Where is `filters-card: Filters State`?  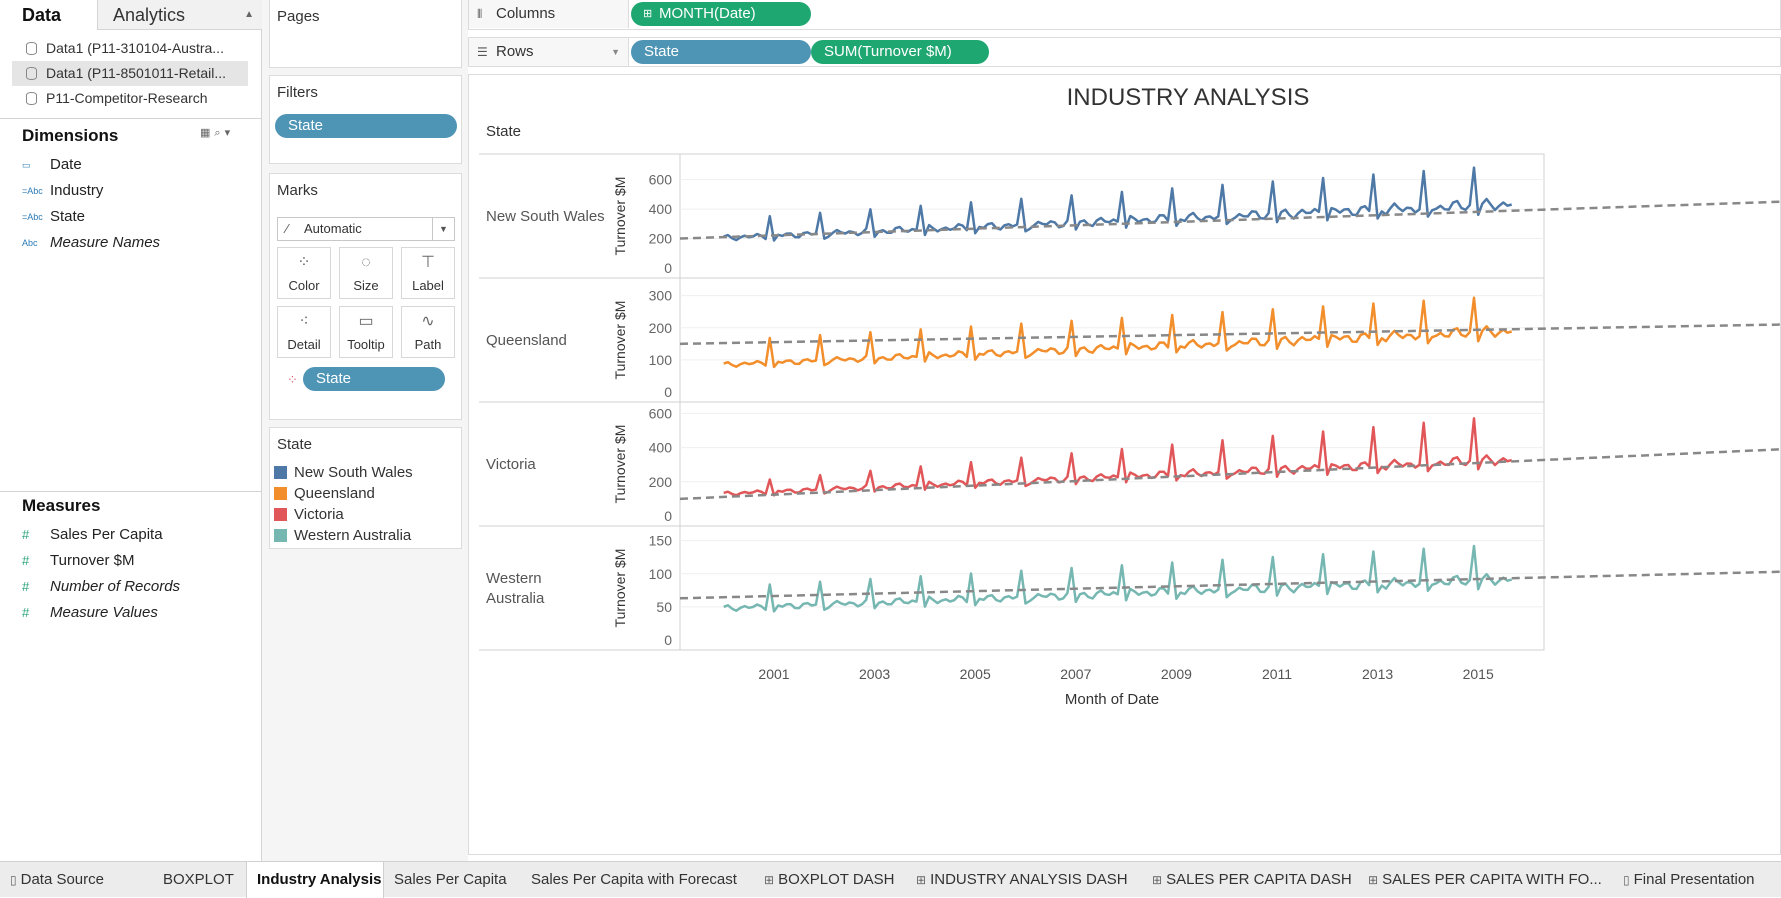 filters-card: Filters State is located at coordinates (365, 119).